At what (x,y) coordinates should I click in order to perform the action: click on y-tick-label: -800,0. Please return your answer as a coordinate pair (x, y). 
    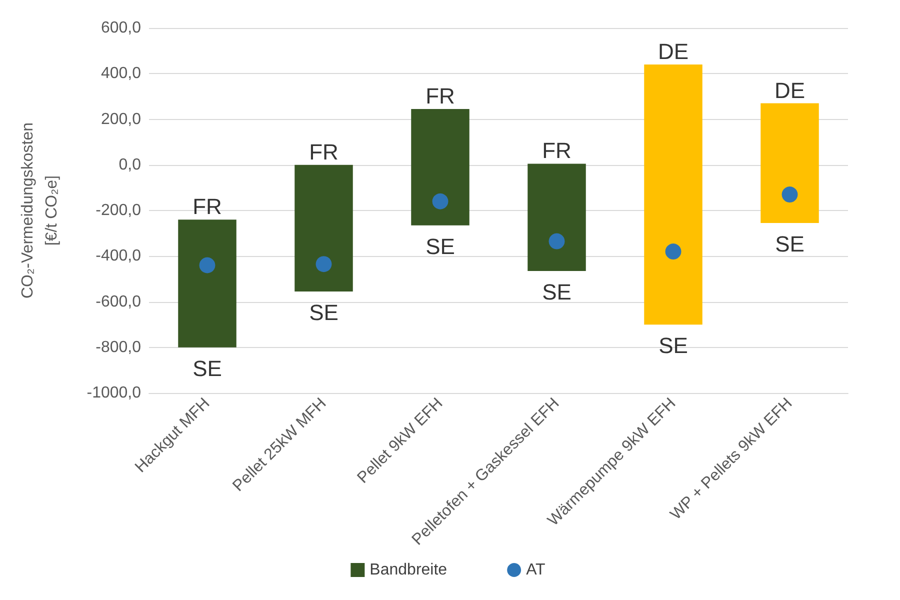
    Looking at the image, I should click on (119, 347).